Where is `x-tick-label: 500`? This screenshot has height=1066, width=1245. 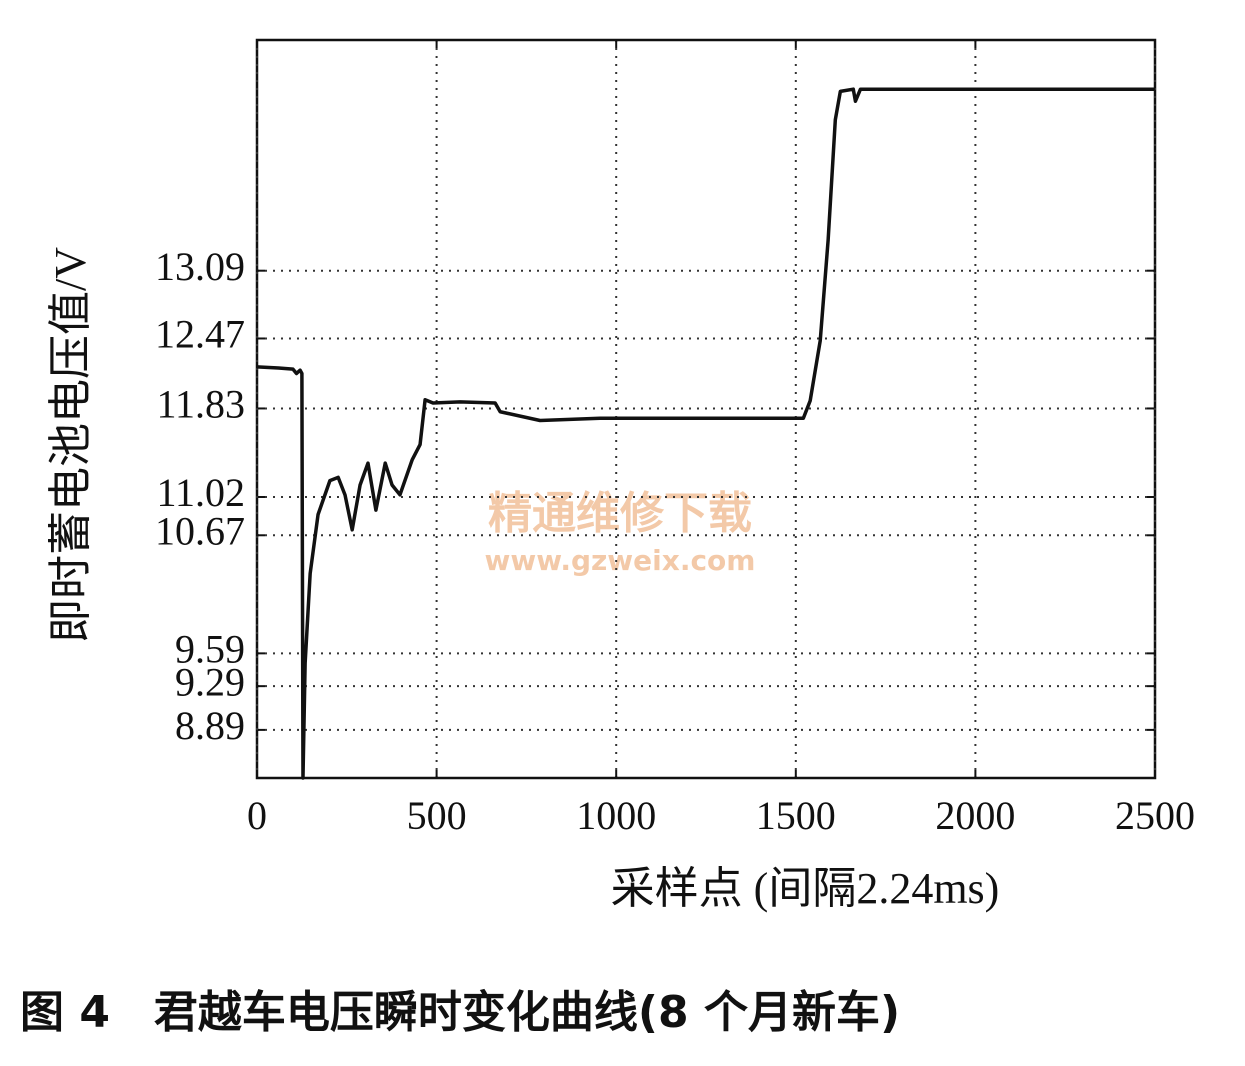 x-tick-label: 500 is located at coordinates (437, 815).